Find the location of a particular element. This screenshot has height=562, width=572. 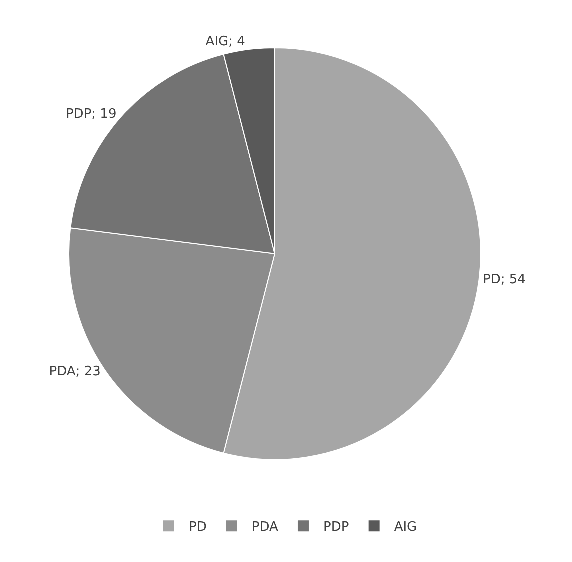

legend-label: PDA is located at coordinates (265, 528).